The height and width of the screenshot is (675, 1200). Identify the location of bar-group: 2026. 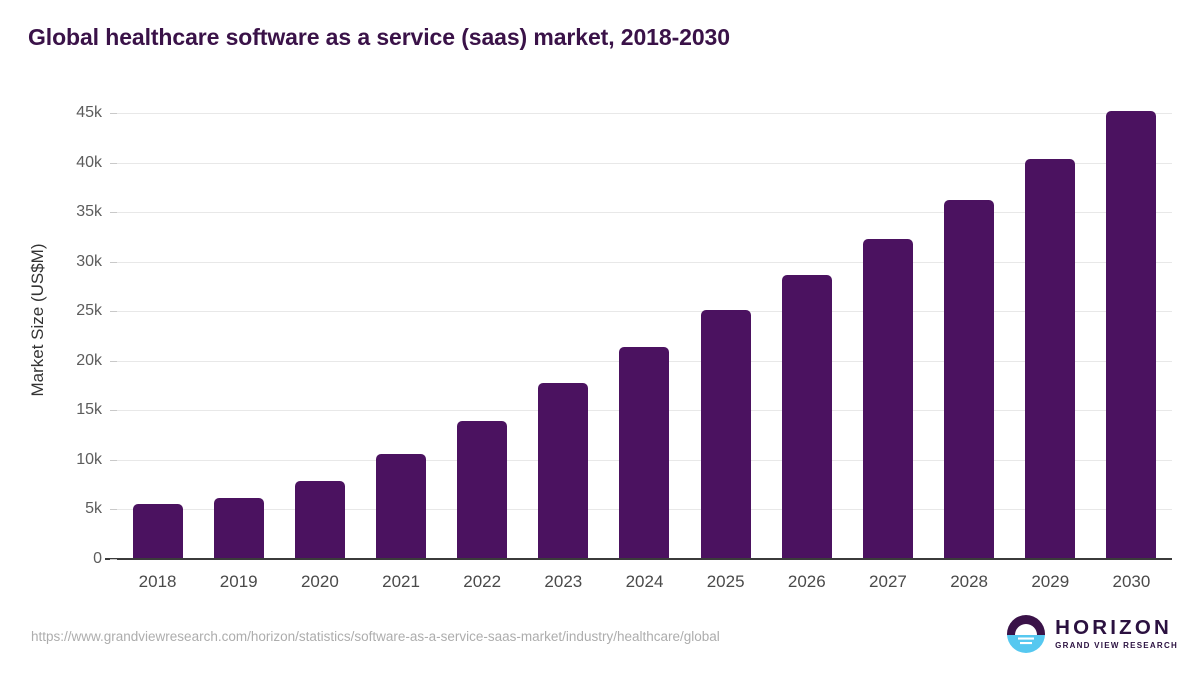
(806, 352).